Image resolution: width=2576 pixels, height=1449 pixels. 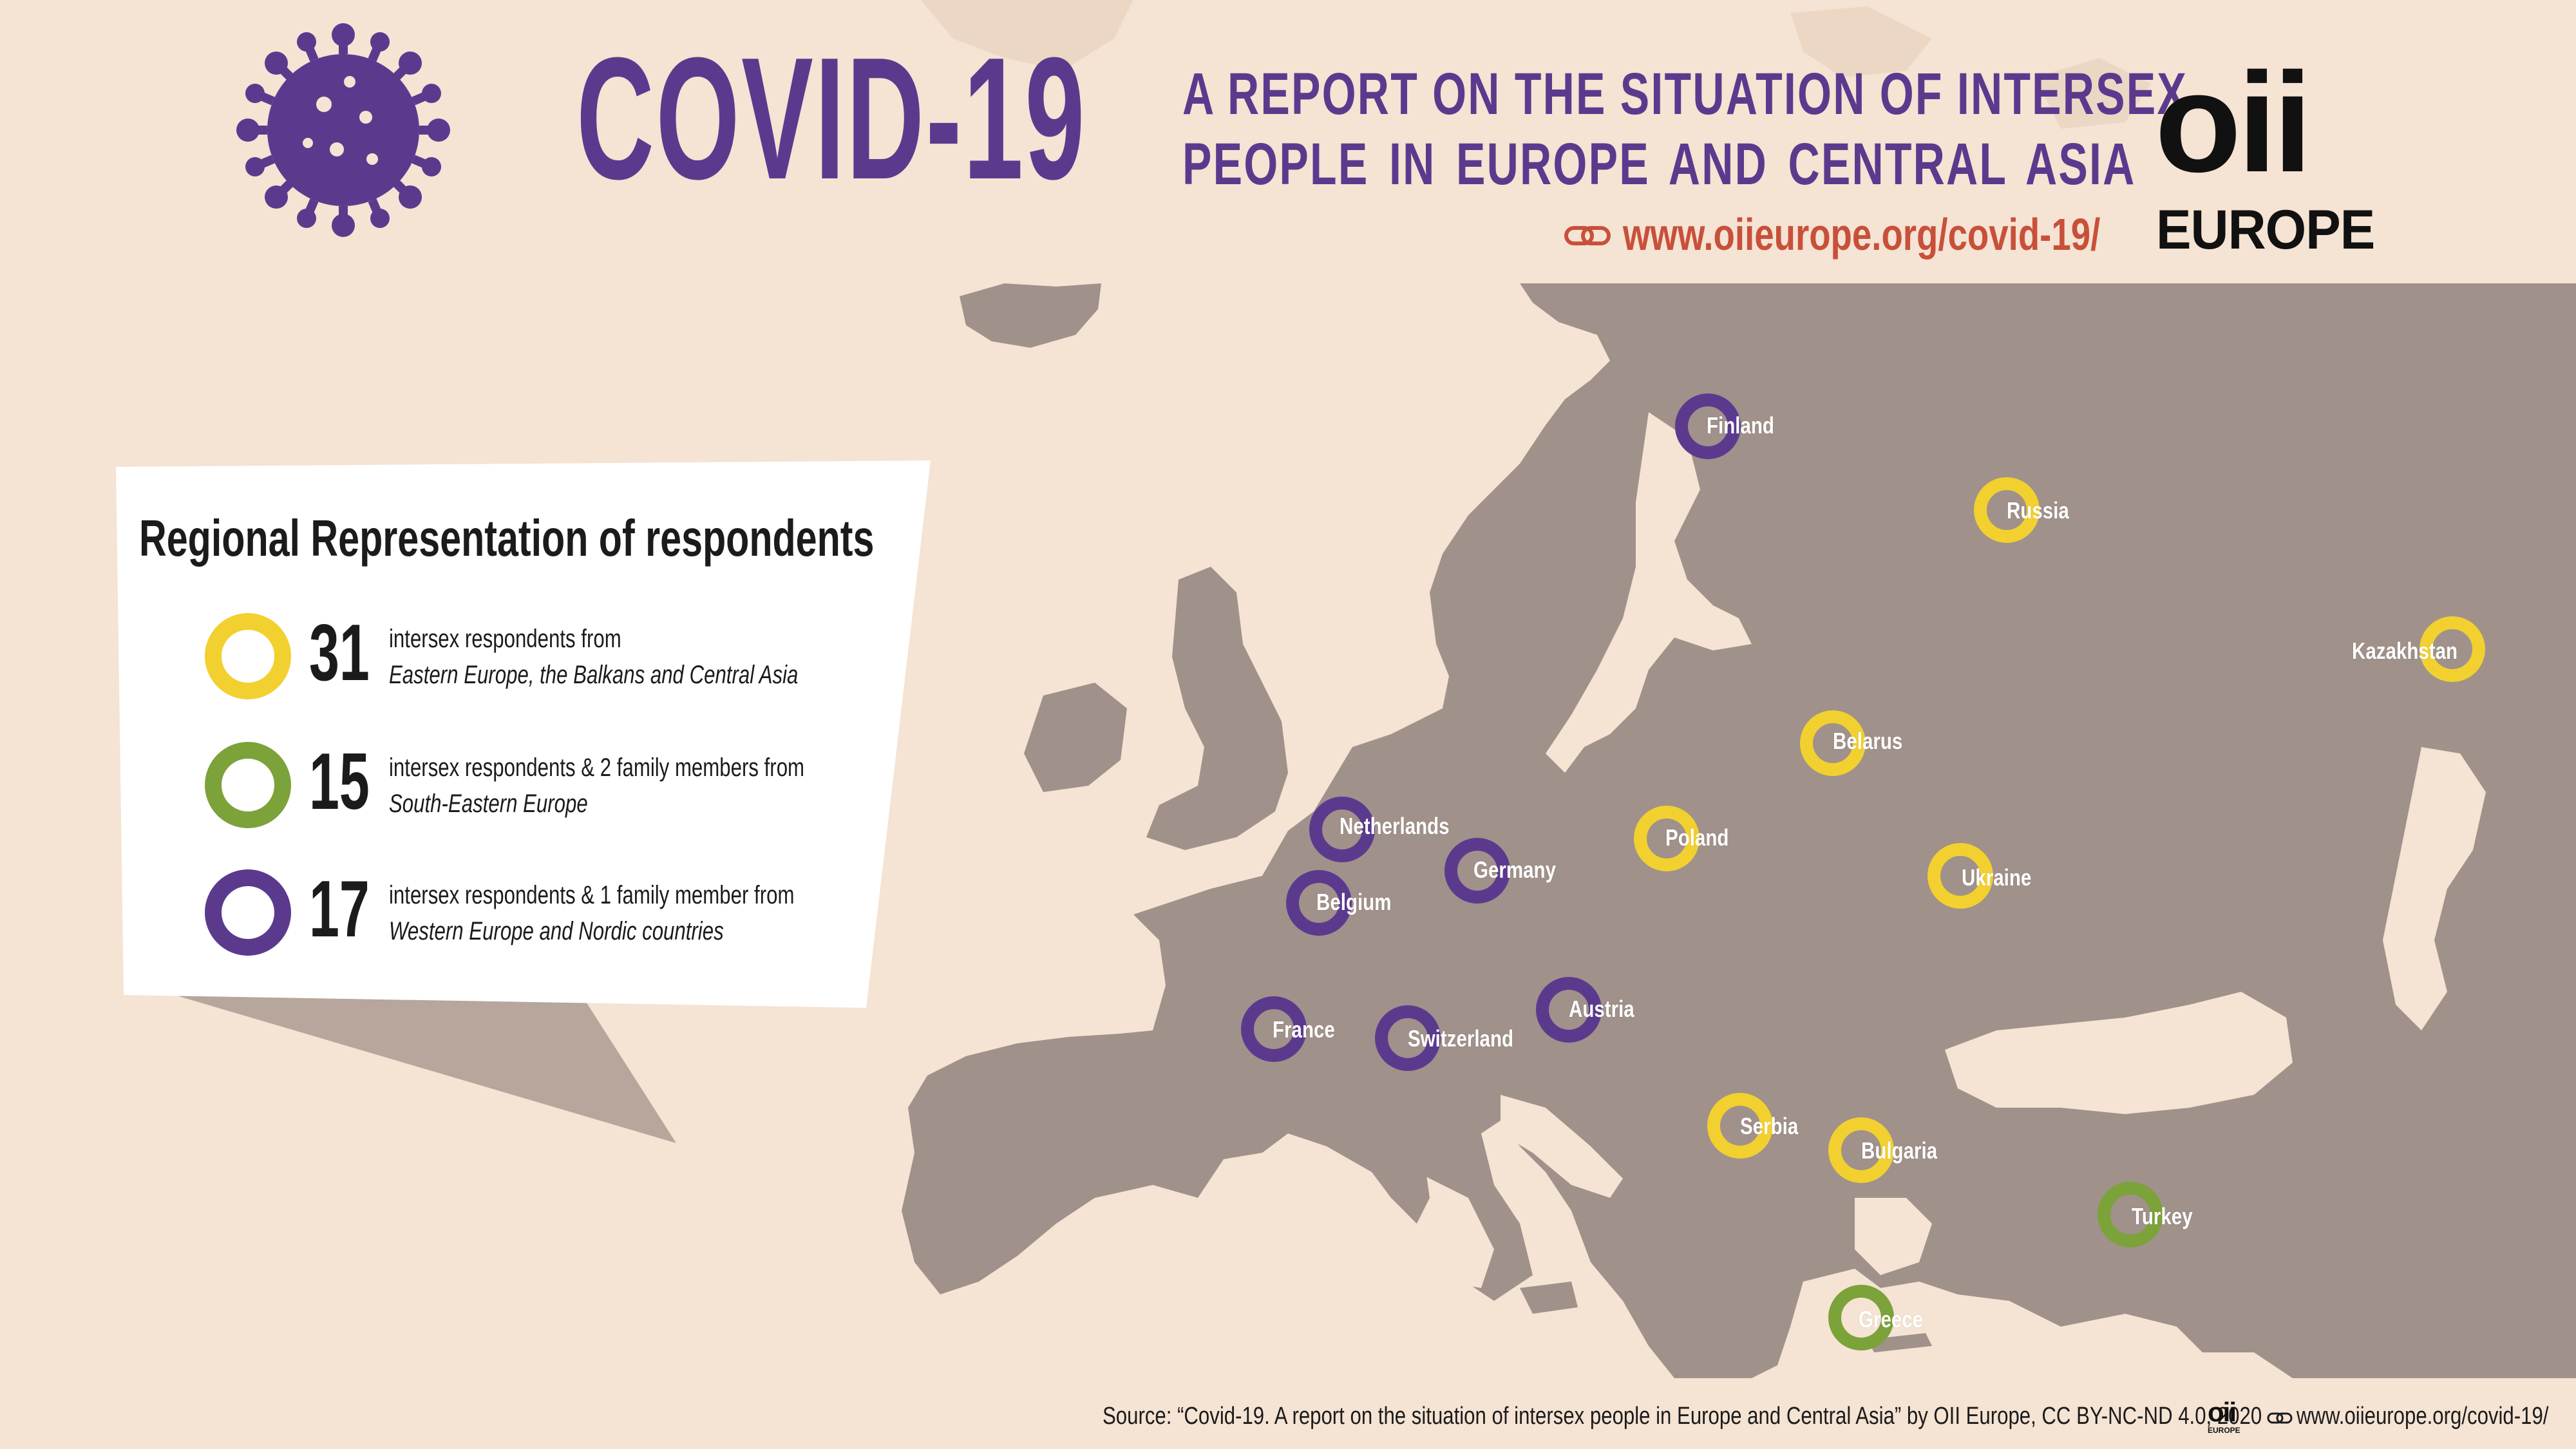 I want to click on iceland, so click(x=1030, y=315).